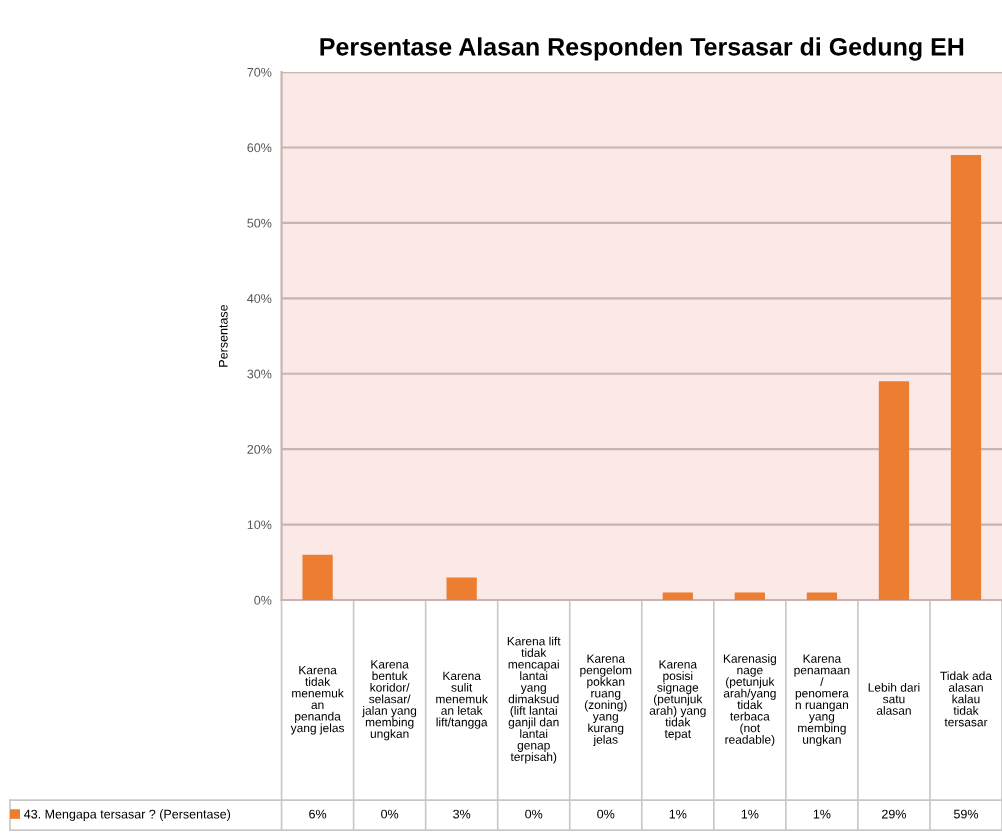  What do you see at coordinates (642, 49) in the screenshot?
I see `chart-title: Persentase Alasan Responden Tersasar di Gedung EH` at bounding box center [642, 49].